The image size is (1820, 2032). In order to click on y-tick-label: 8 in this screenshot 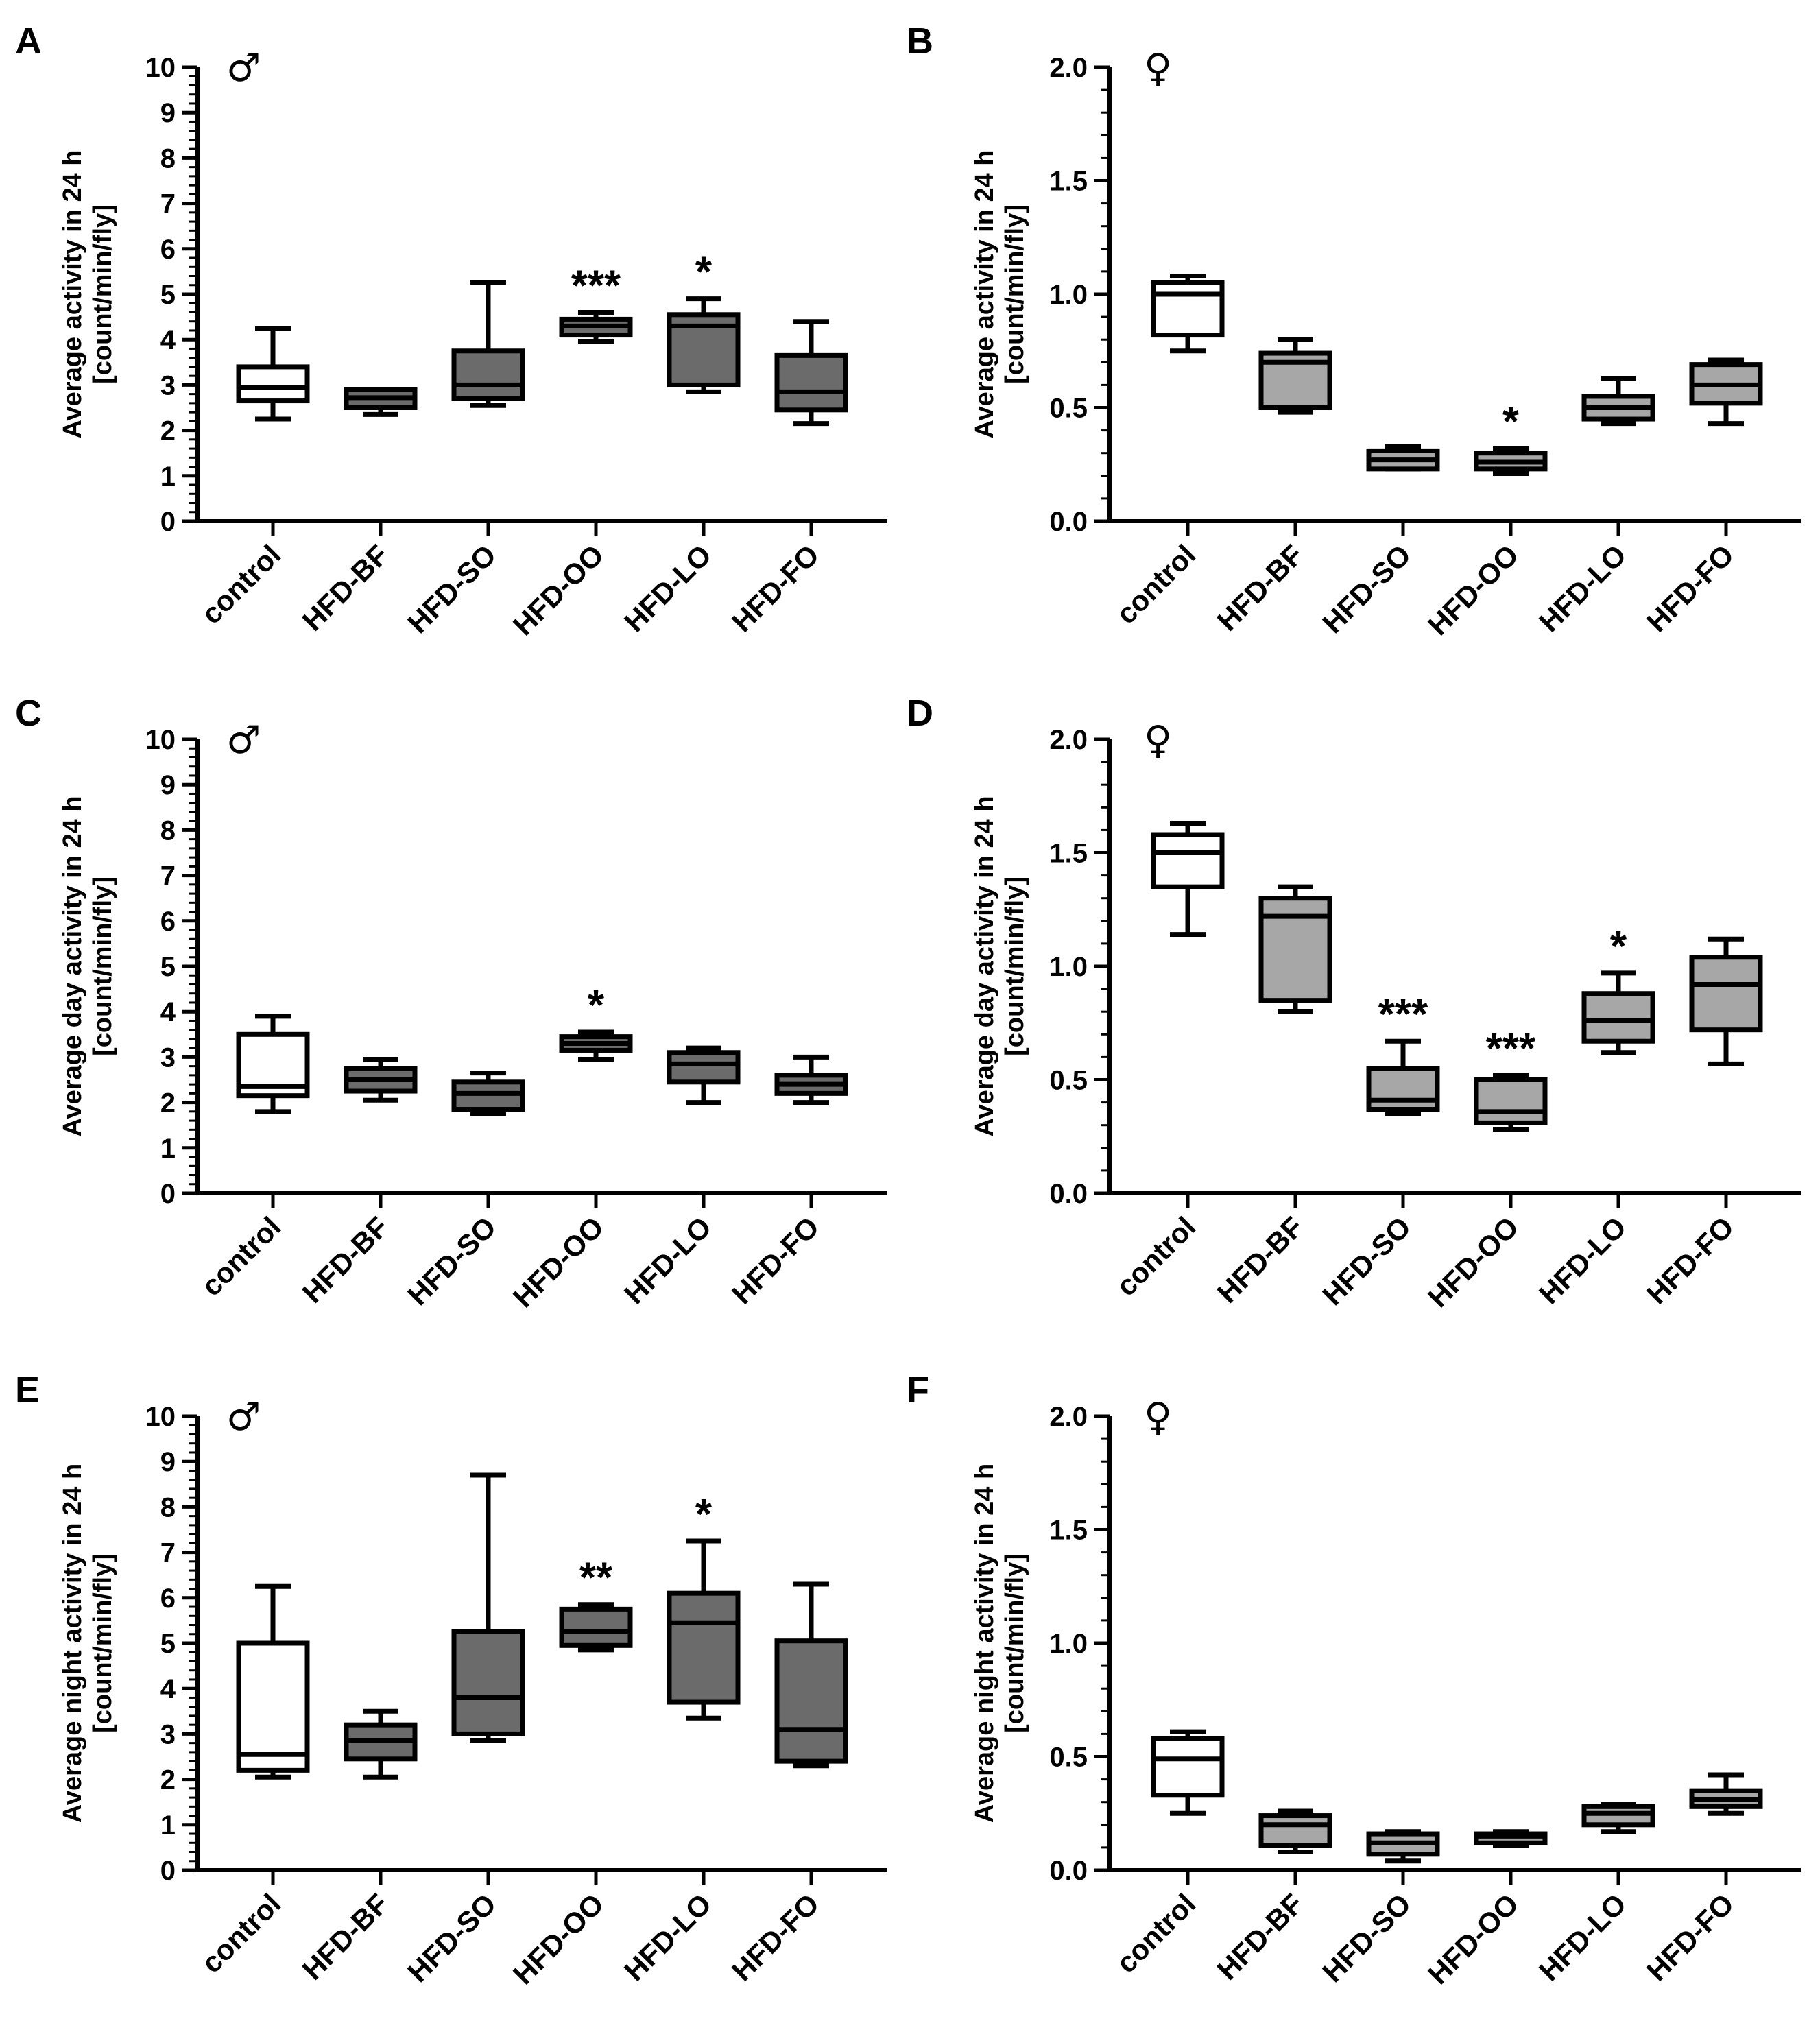, I will do `click(168, 1507)`.